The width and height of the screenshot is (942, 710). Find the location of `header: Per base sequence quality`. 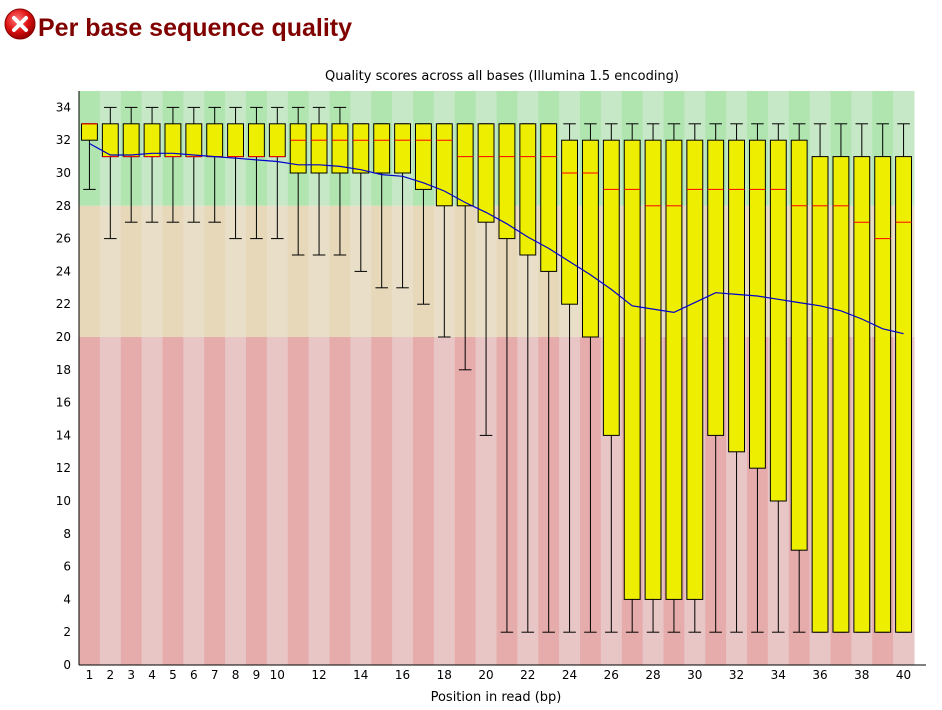

header: Per base sequence quality is located at coordinates (178, 24).